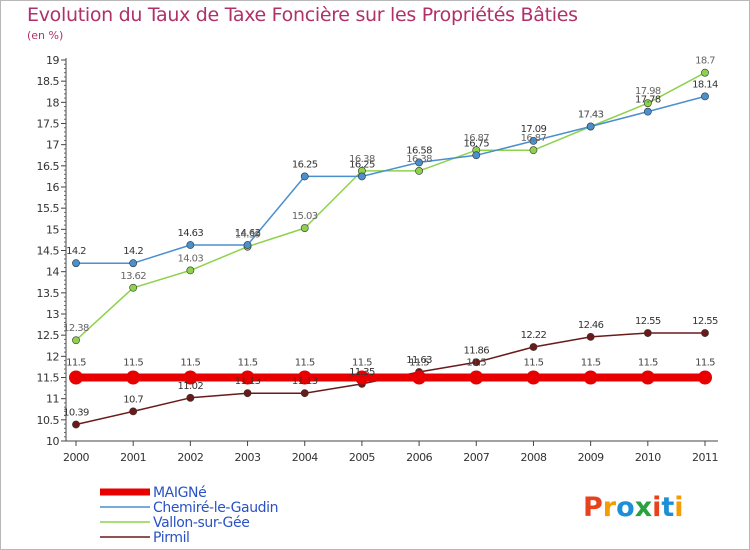 The image size is (750, 550). I want to click on y-tick-label: 12, so click(52, 356).